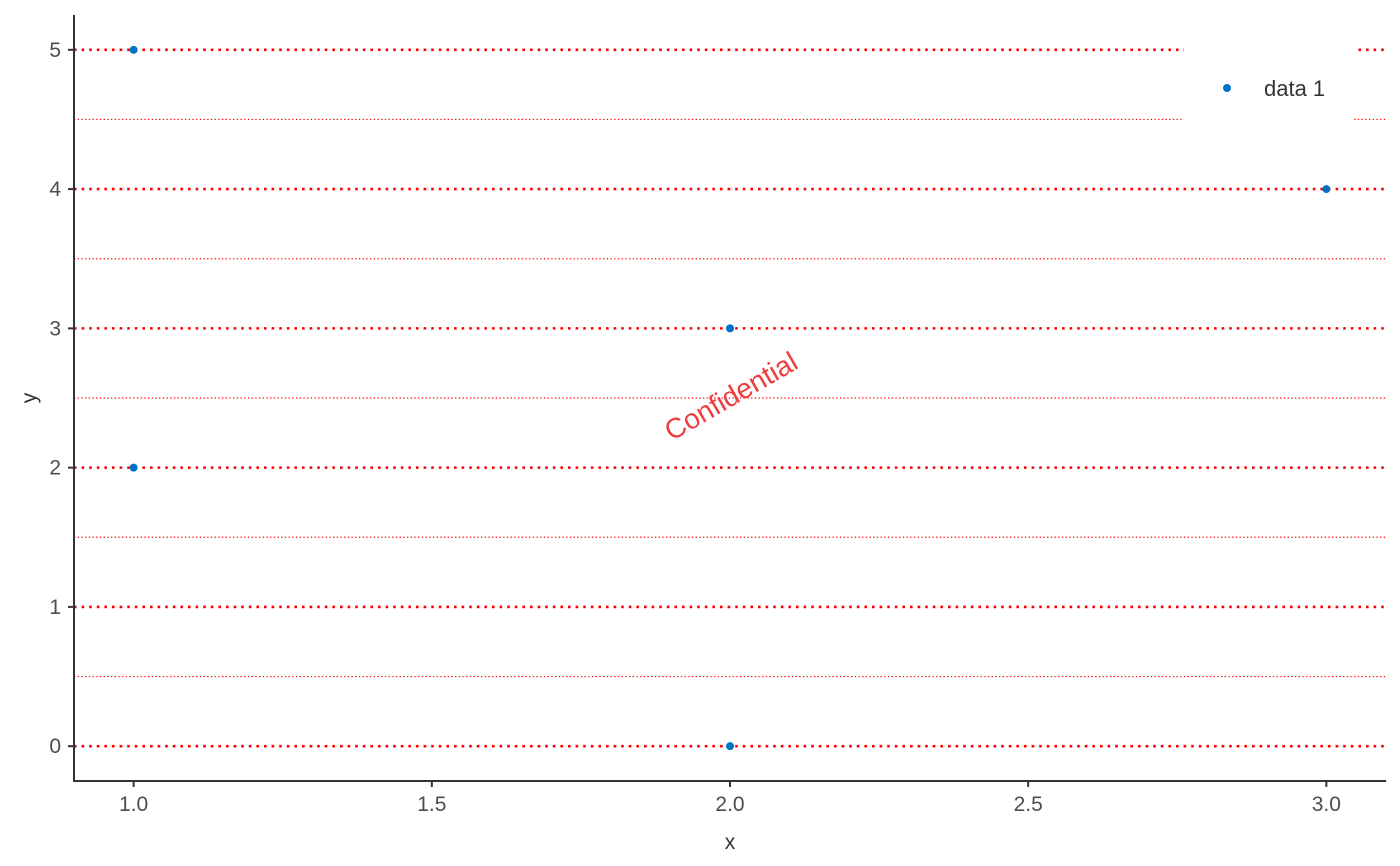 This screenshot has height=866, width=1400. What do you see at coordinates (730, 842) in the screenshot?
I see `x-axis-title: x` at bounding box center [730, 842].